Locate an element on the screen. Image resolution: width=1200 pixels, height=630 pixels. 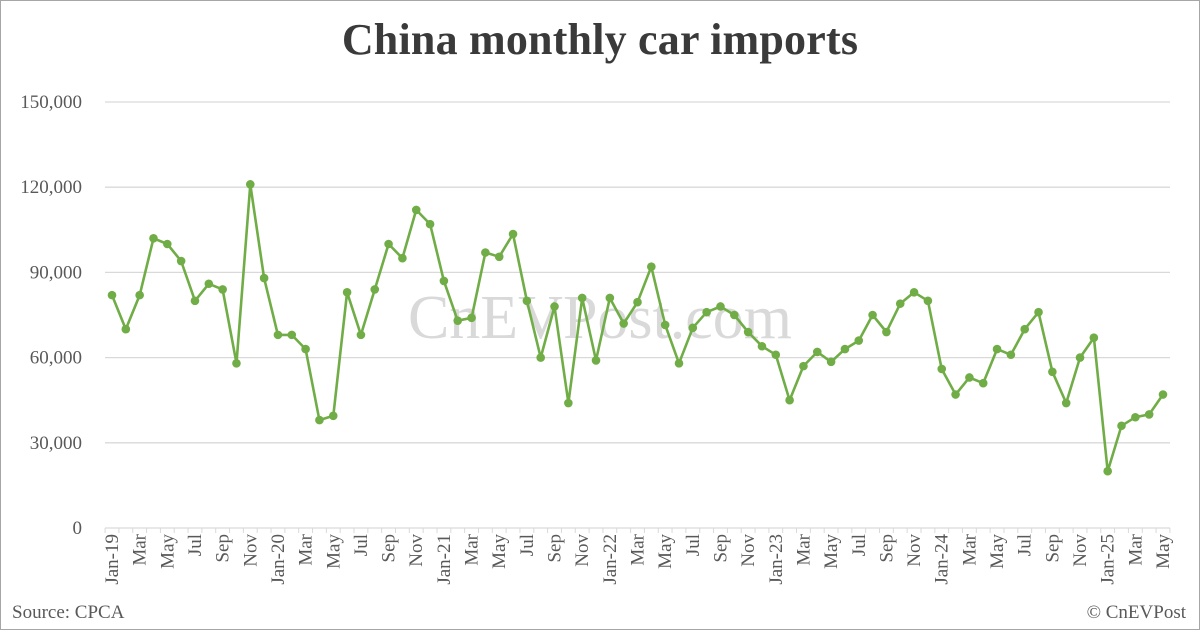
y-tick-label: 60,000 is located at coordinates (56, 358).